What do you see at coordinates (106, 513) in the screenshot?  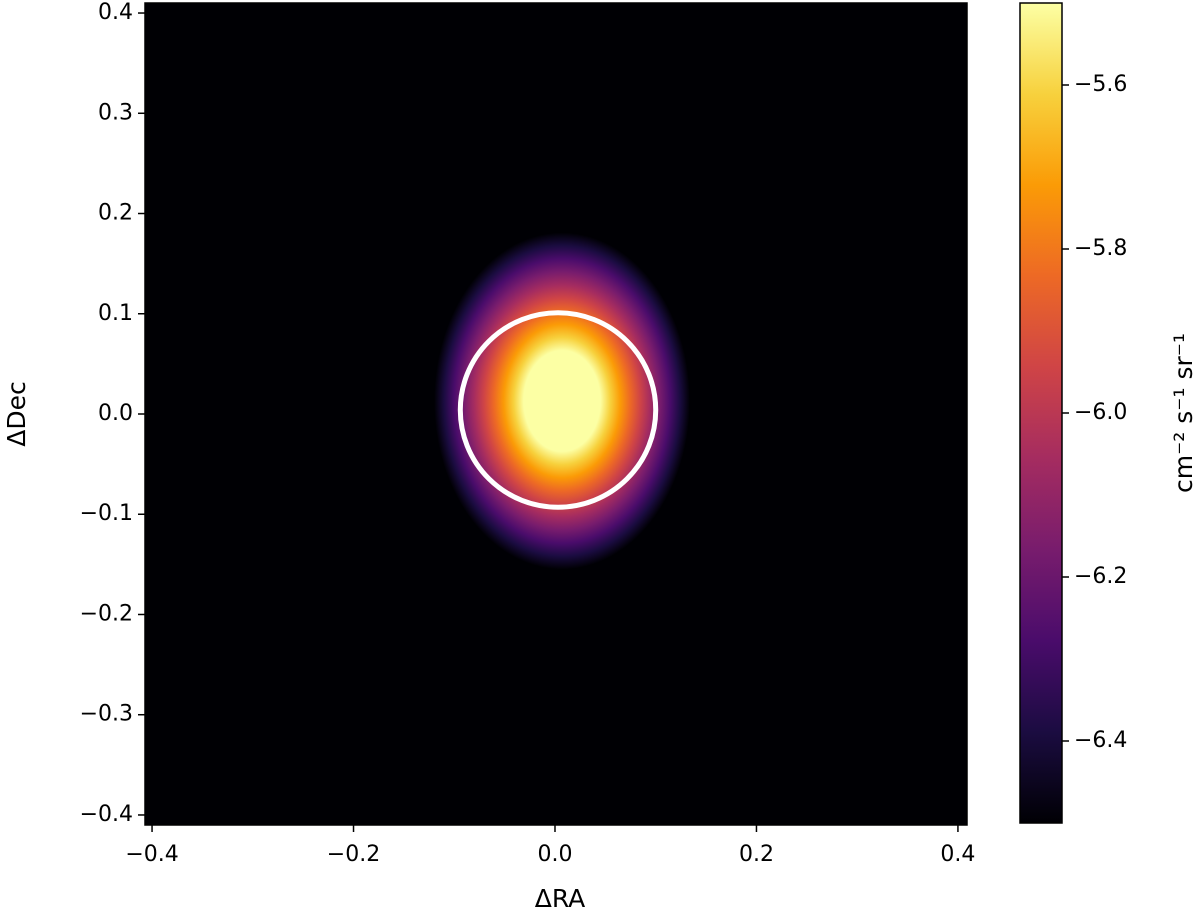 I see `y-tick-label: −0.1` at bounding box center [106, 513].